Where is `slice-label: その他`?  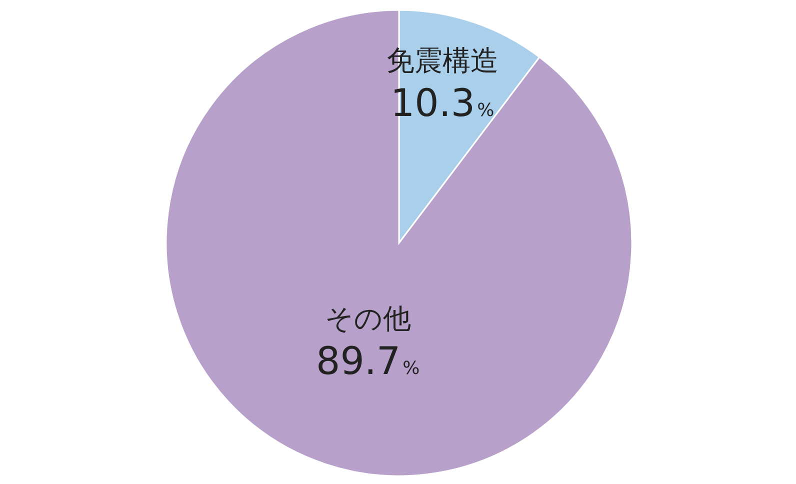
slice-label: その他 is located at coordinates (367, 318).